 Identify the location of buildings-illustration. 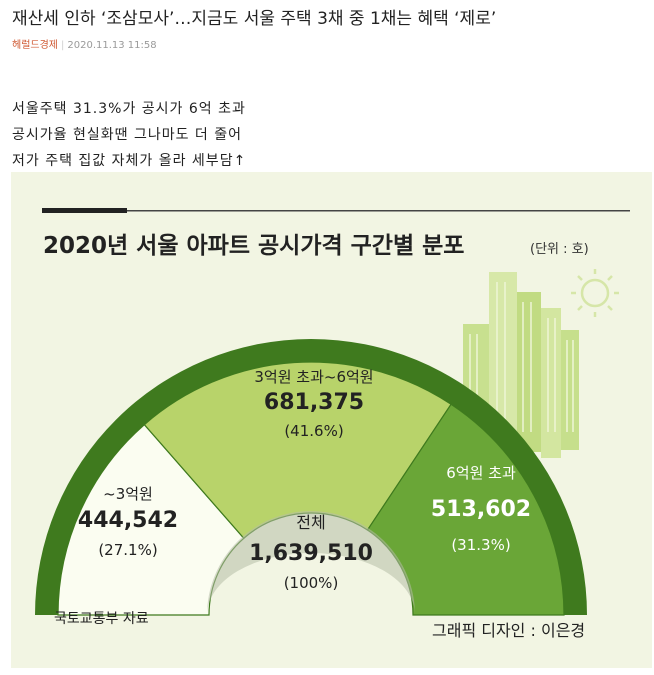
(521, 365).